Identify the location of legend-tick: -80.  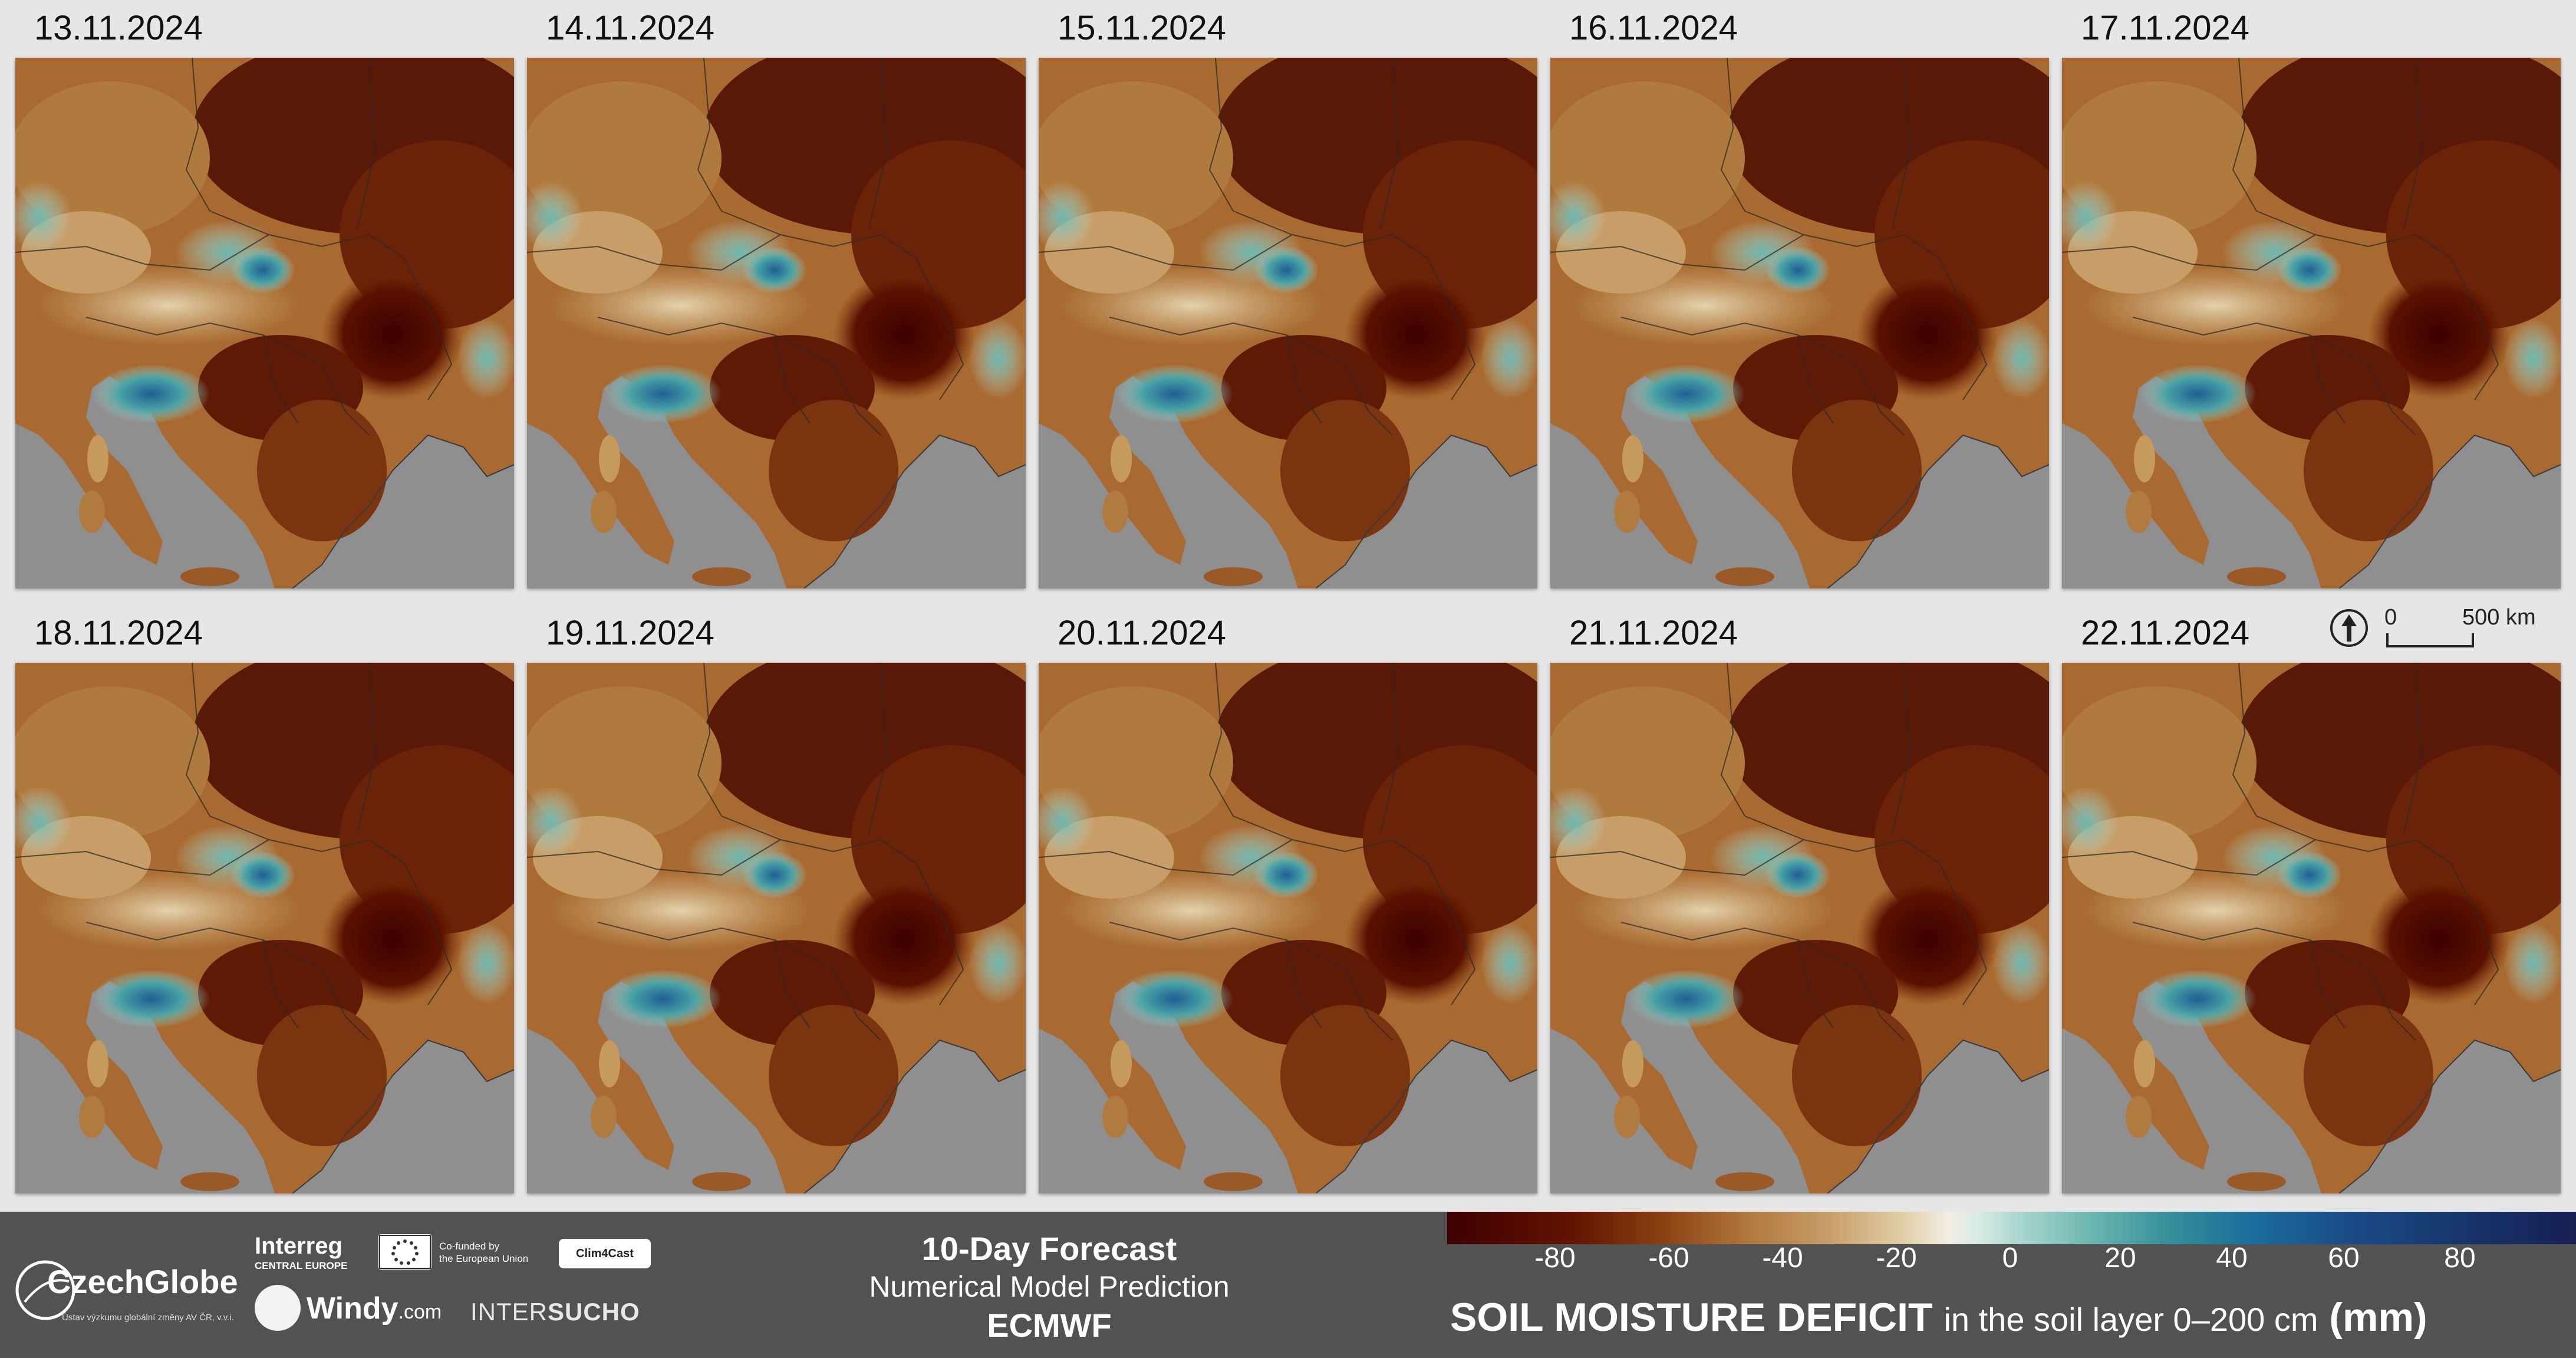
(1555, 1258).